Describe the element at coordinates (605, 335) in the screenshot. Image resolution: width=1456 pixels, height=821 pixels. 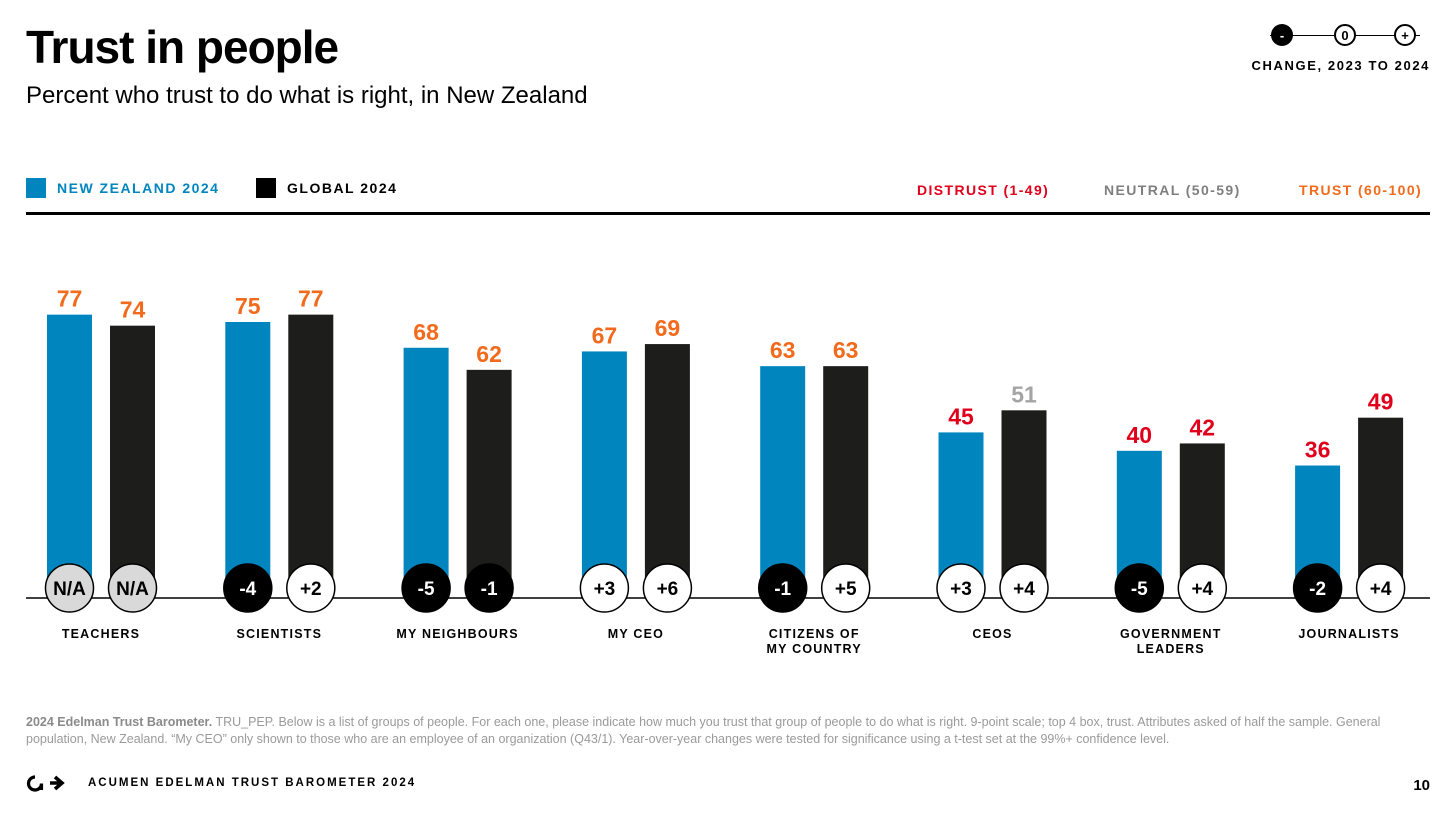
I see `bar-value-label: 67` at that location.